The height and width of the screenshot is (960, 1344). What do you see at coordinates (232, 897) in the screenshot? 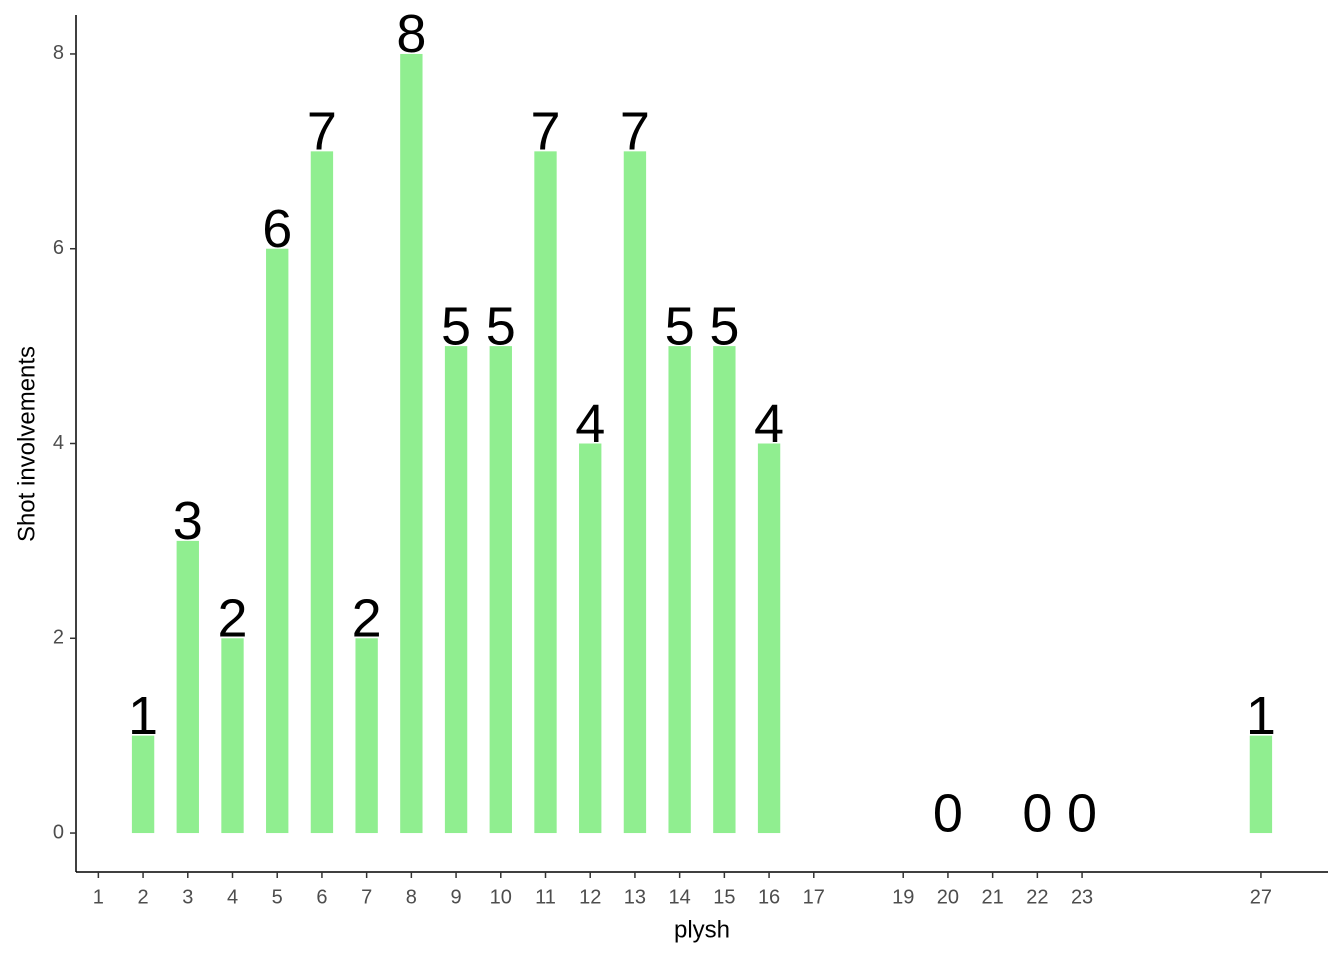
I see `x-tick-label: 4` at bounding box center [232, 897].